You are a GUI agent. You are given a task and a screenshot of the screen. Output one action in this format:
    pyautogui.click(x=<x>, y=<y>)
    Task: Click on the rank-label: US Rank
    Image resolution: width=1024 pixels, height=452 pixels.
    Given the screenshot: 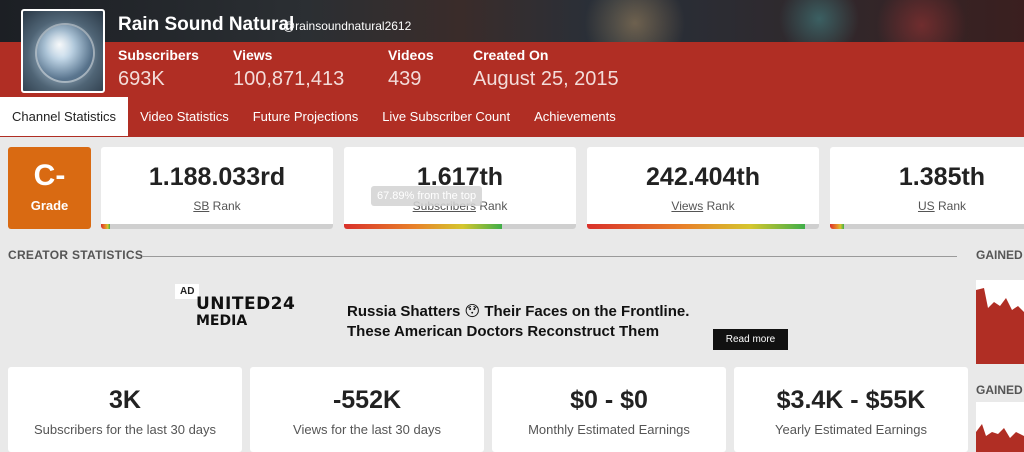 What is the action you would take?
    pyautogui.click(x=942, y=206)
    